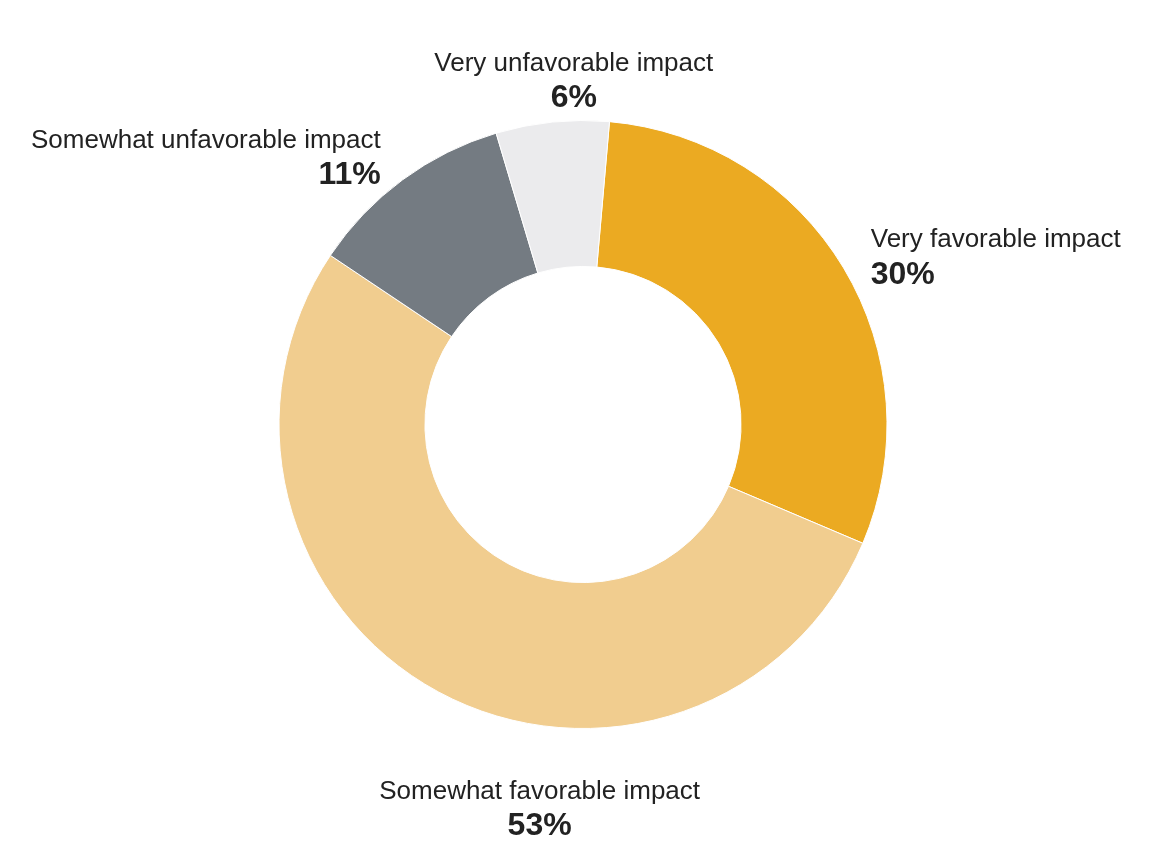 Image resolution: width=1165 pixels, height=843 pixels. What do you see at coordinates (902, 273) in the screenshot?
I see `data-label: 30%` at bounding box center [902, 273].